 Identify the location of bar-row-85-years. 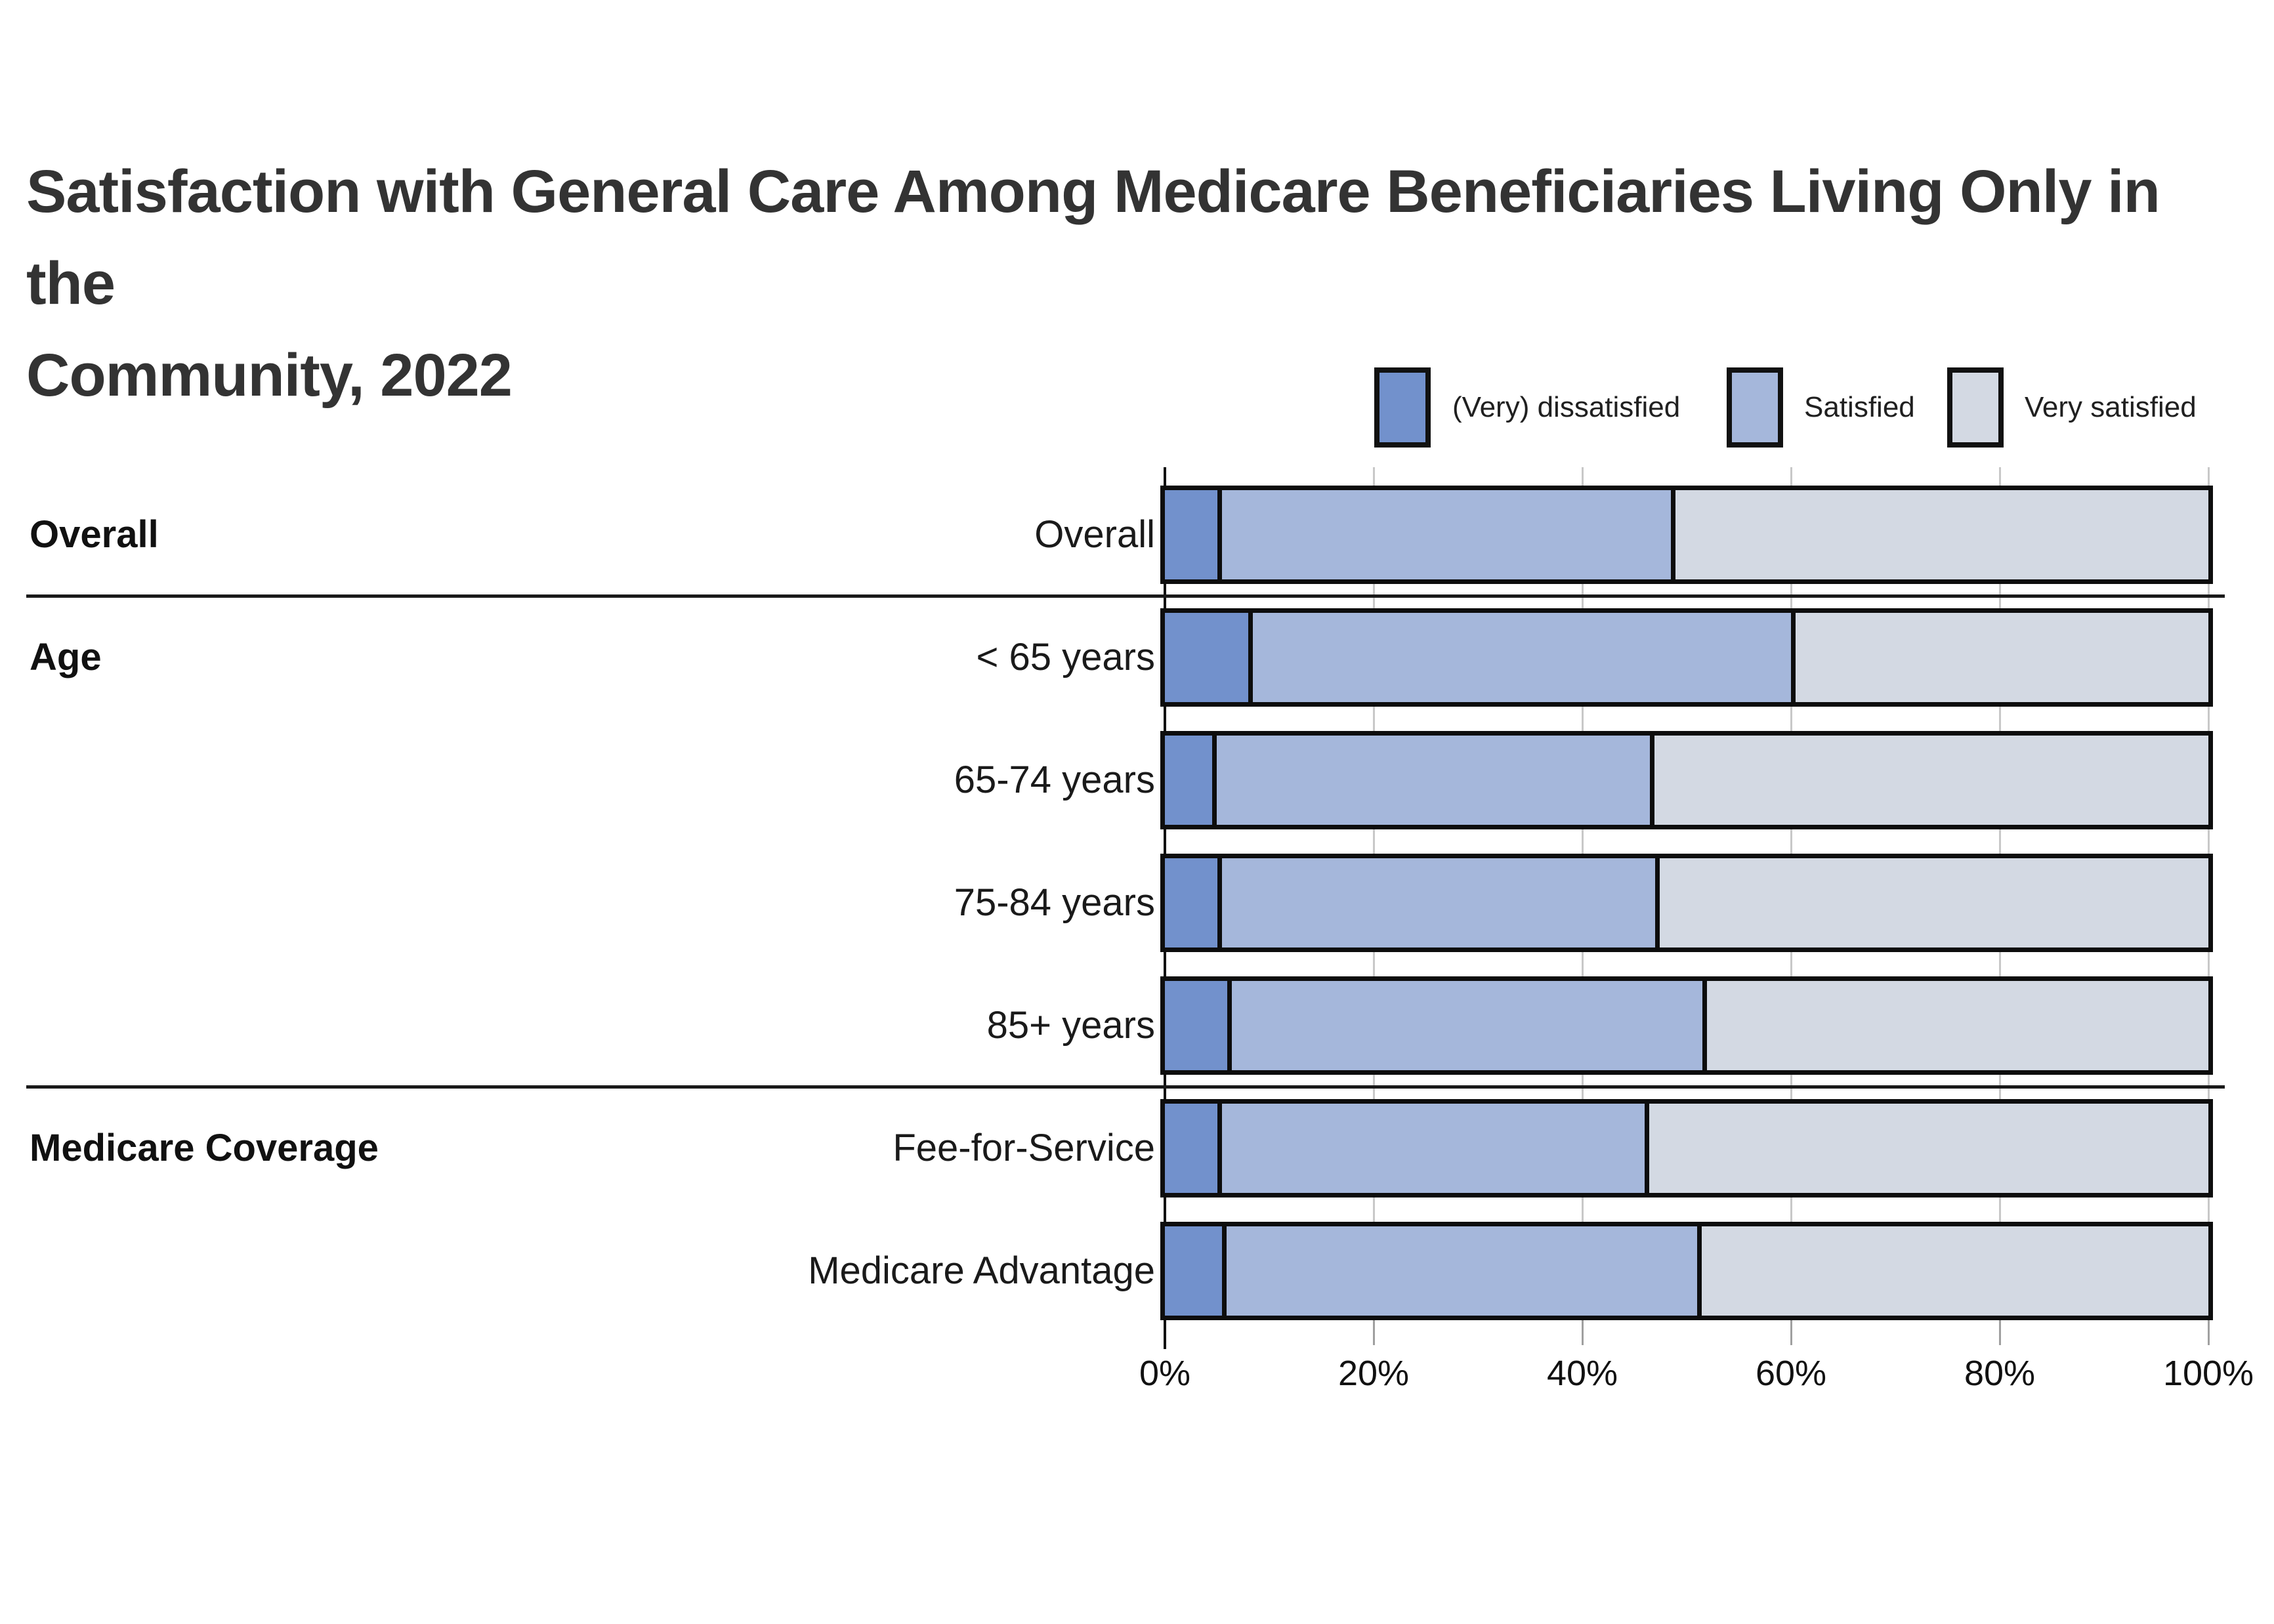
(1686, 1025).